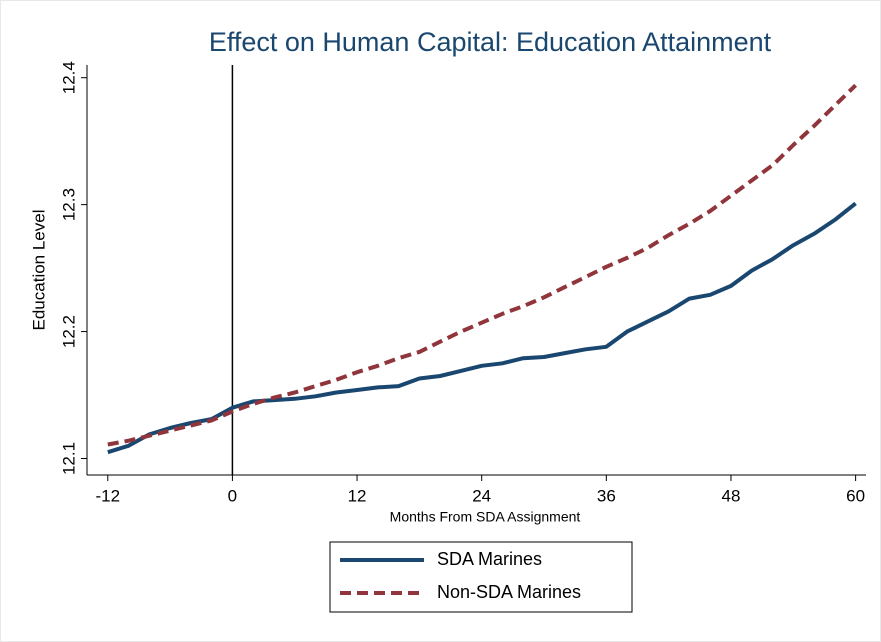  Describe the element at coordinates (855, 495) in the screenshot. I see `x-tick-label: 60` at that location.